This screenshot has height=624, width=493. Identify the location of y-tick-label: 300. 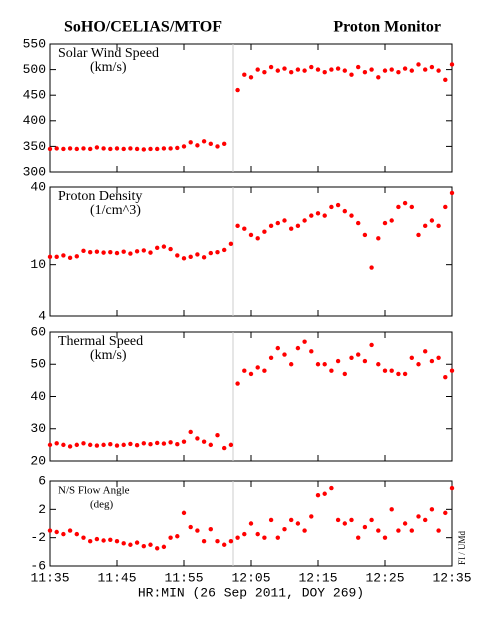
(34, 171).